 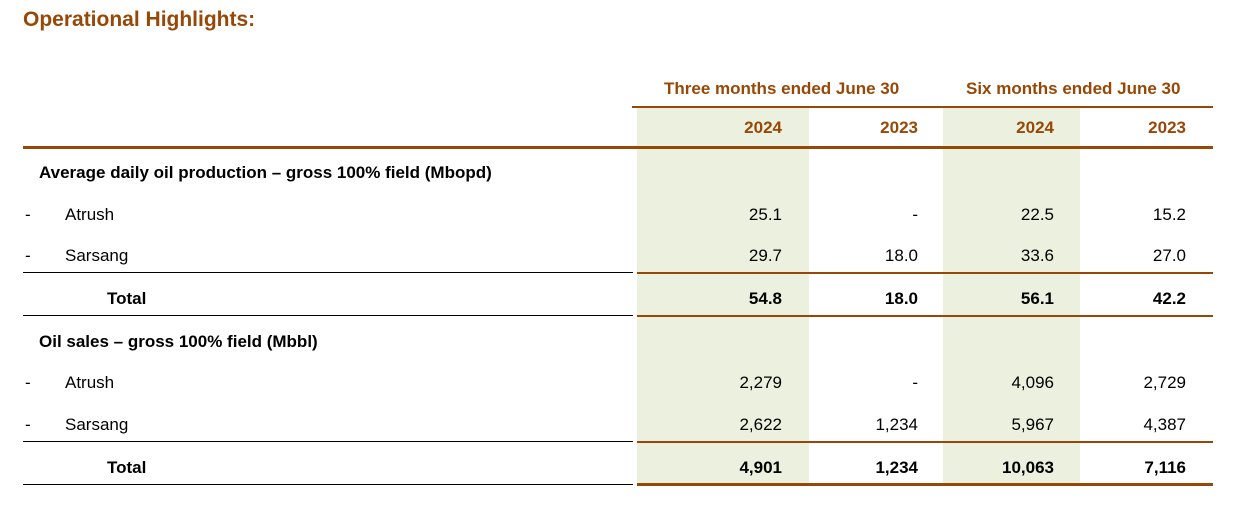 What do you see at coordinates (765, 214) in the screenshot?
I see `table-cell: 25.1` at bounding box center [765, 214].